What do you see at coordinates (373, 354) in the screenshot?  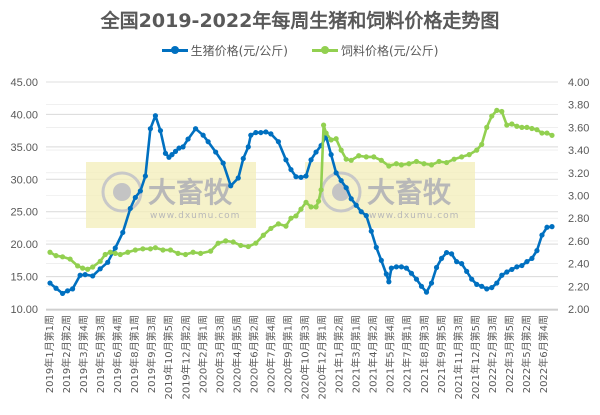 I see `svg-text: 2021年4月第2周` at bounding box center [373, 354].